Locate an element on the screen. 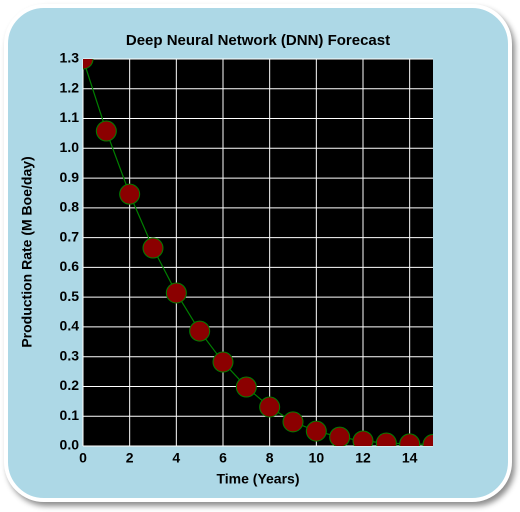 The height and width of the screenshot is (512, 520). y-tick-label: 1.3 is located at coordinates (70, 58).